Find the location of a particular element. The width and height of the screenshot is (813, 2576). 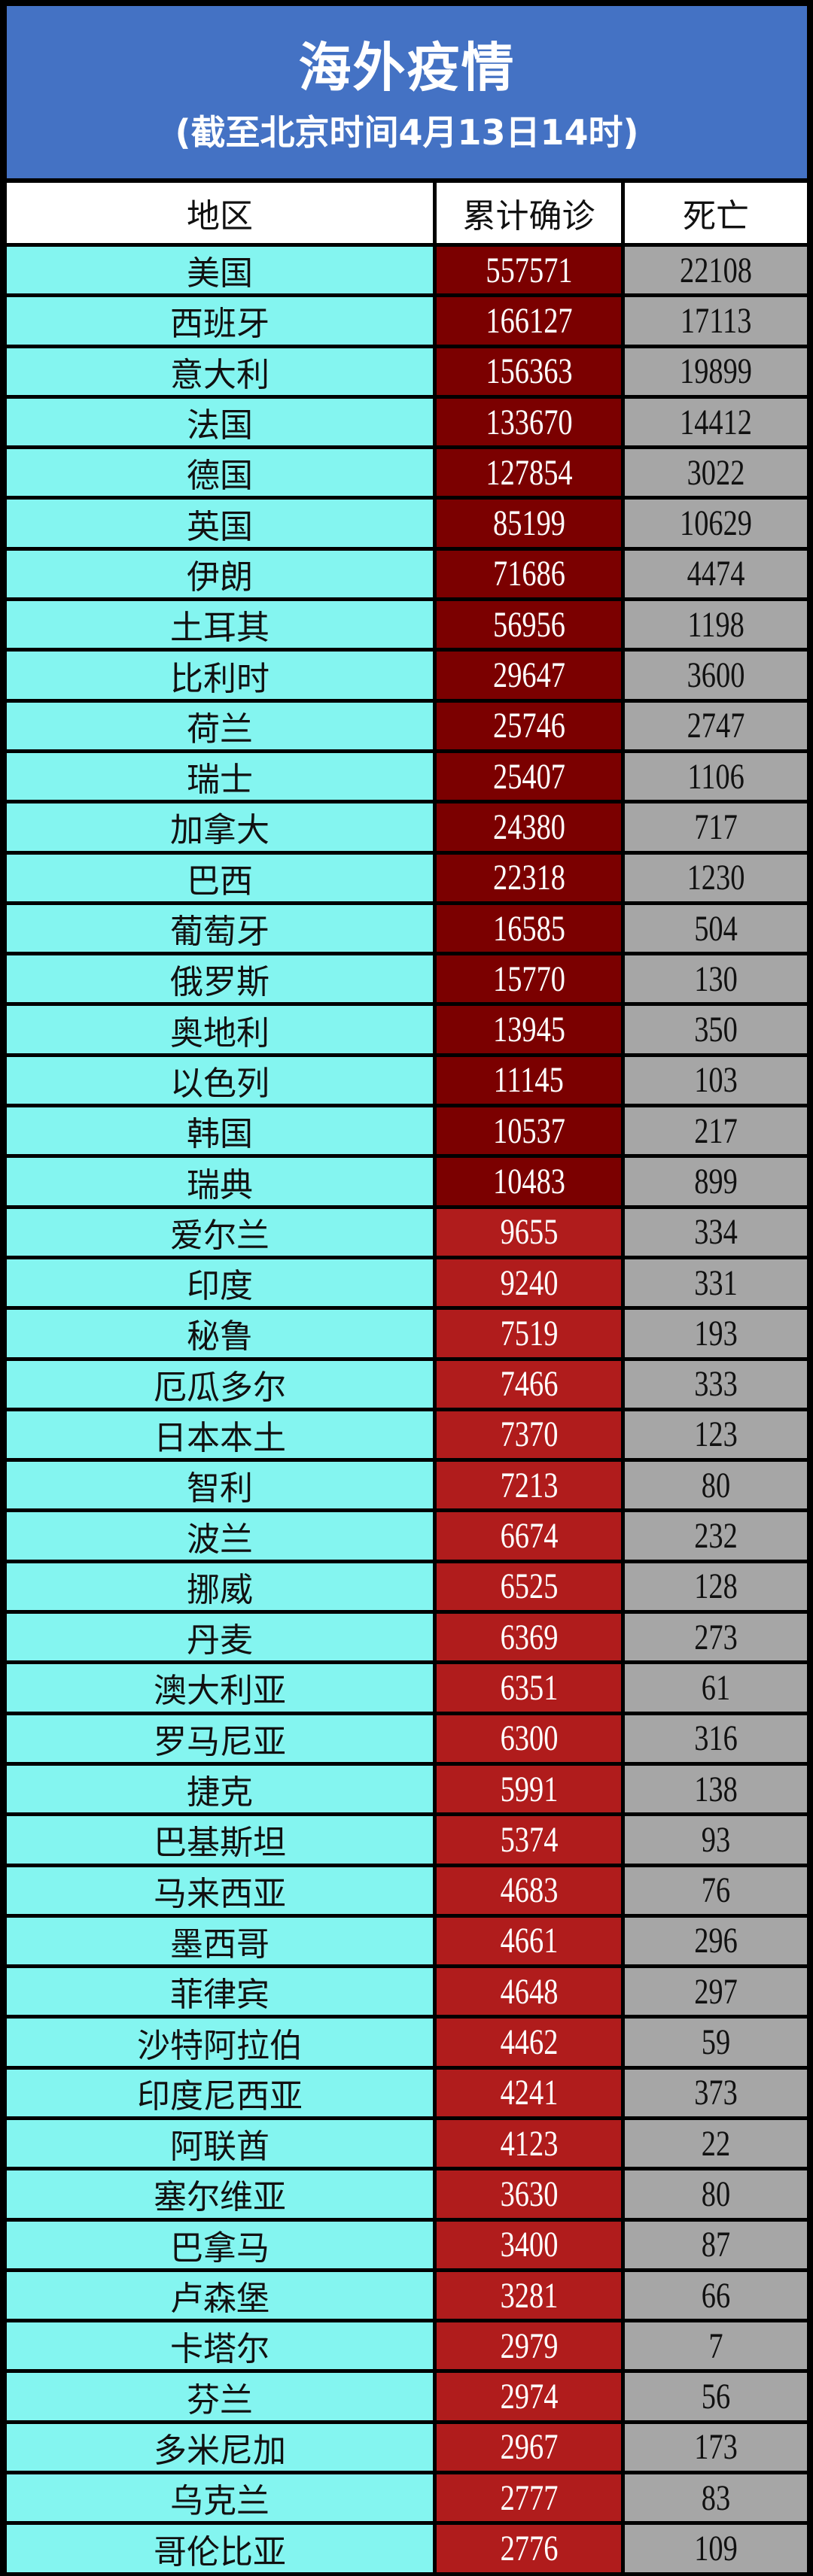

region-cell: 法国 is located at coordinates (220, 422).